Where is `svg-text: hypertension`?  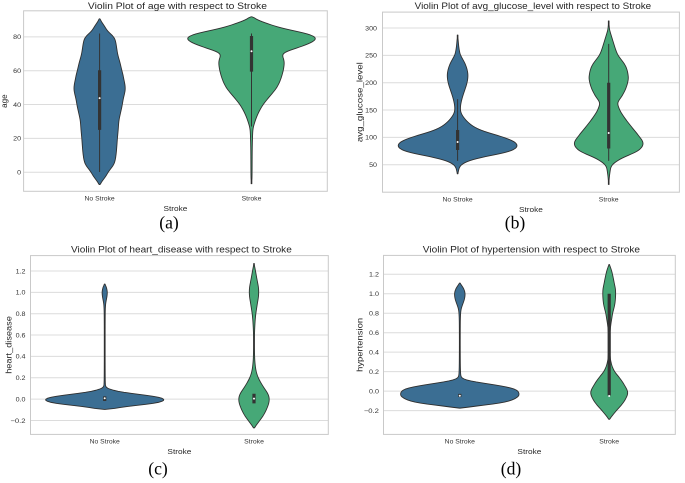 svg-text: hypertension is located at coordinates (359, 345).